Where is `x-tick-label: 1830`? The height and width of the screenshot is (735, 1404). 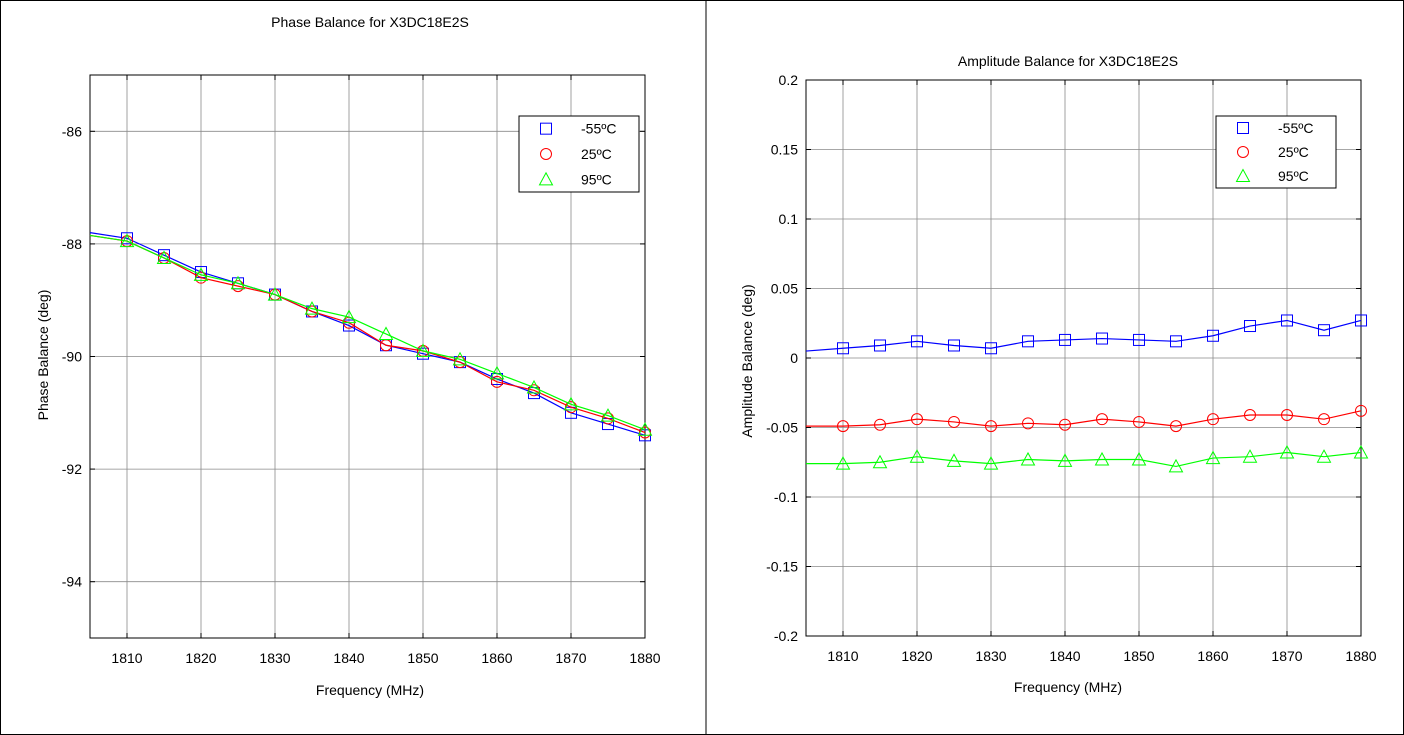
x-tick-label: 1830 is located at coordinates (274, 658).